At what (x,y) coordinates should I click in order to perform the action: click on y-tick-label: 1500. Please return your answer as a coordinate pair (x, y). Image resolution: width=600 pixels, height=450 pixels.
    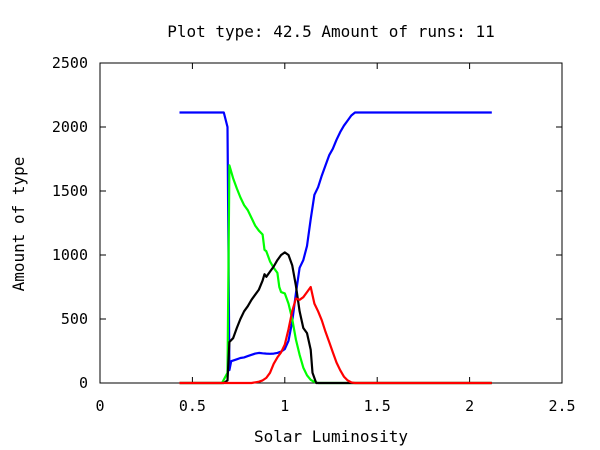
    Looking at the image, I should click on (70, 191).